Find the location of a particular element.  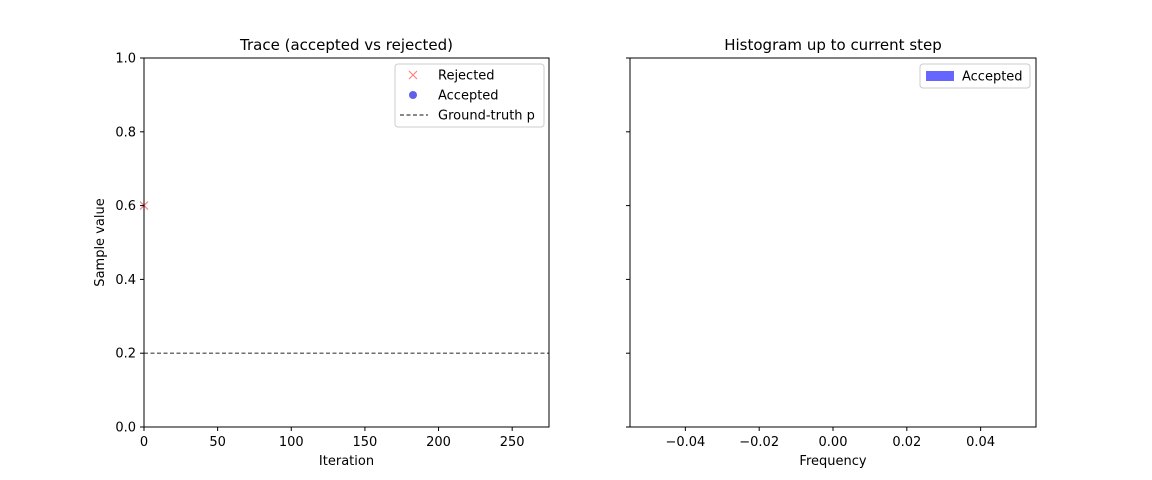

histogram-title: Histogram up to current step is located at coordinates (833, 45).